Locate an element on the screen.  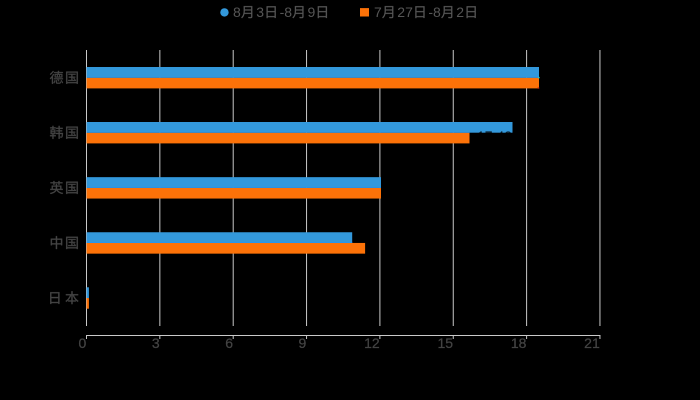
svg-text: 18 is located at coordinates (519, 343).